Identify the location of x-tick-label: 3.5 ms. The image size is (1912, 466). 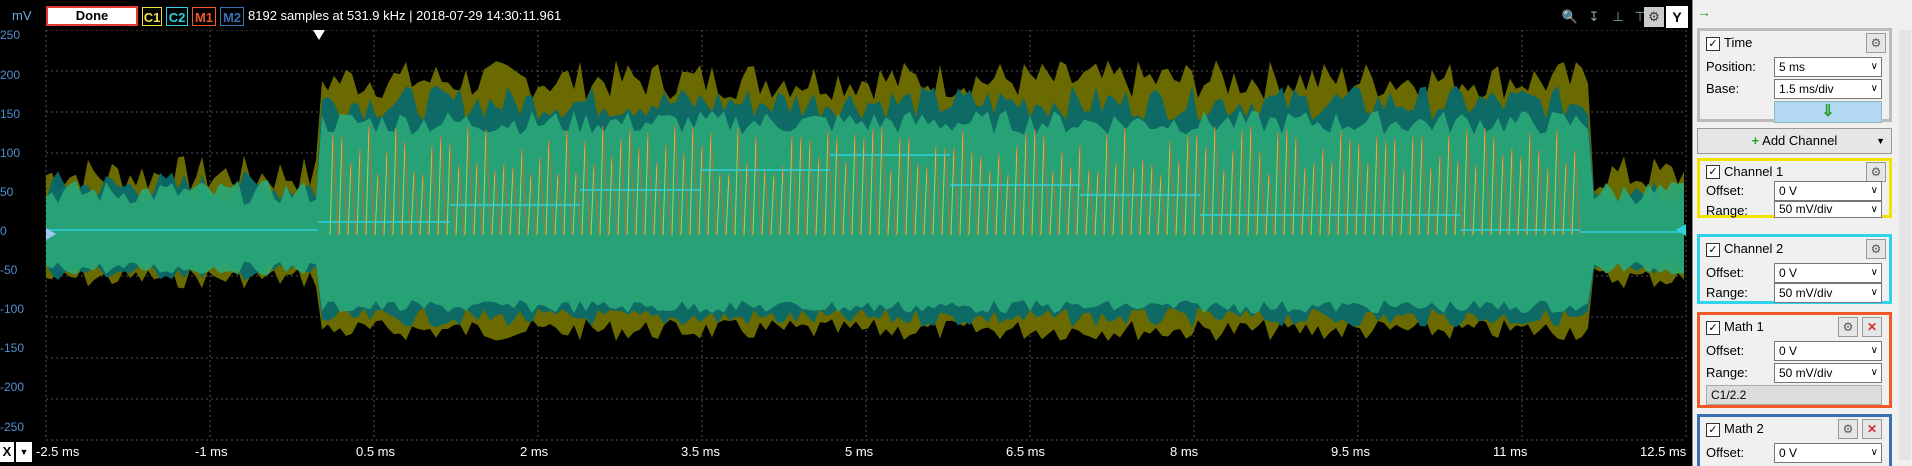
(701, 451).